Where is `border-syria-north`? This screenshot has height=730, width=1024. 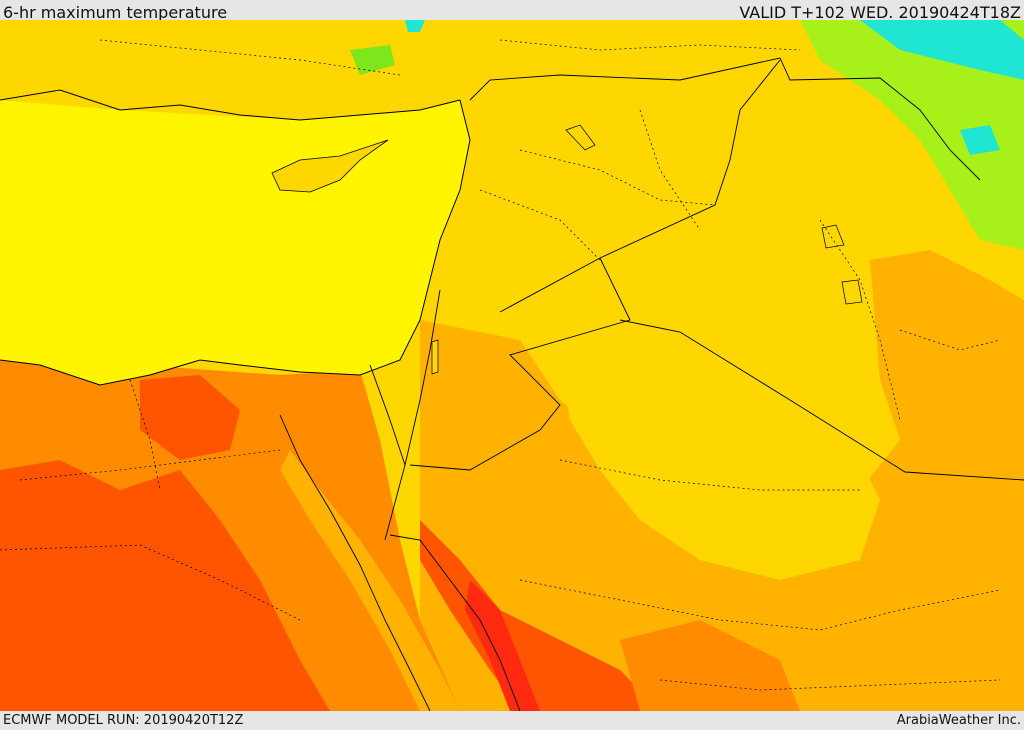
border-syria-north is located at coordinates (725, 119).